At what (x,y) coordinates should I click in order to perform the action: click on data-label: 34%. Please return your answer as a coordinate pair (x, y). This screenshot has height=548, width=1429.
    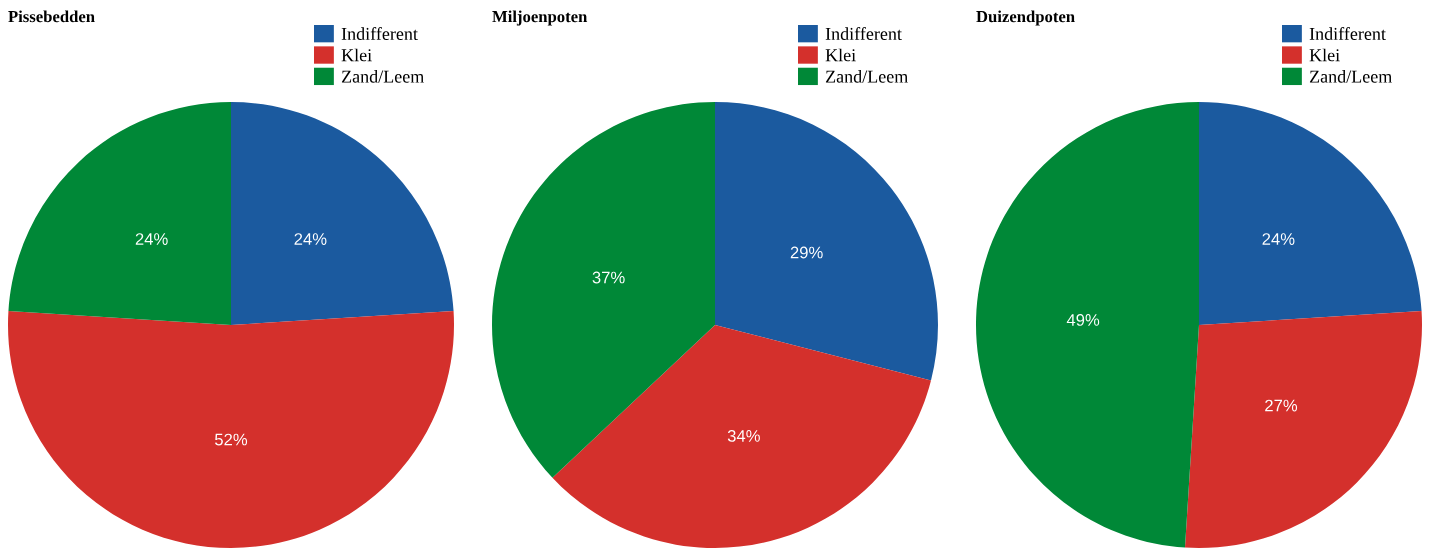
    Looking at the image, I should click on (743, 435).